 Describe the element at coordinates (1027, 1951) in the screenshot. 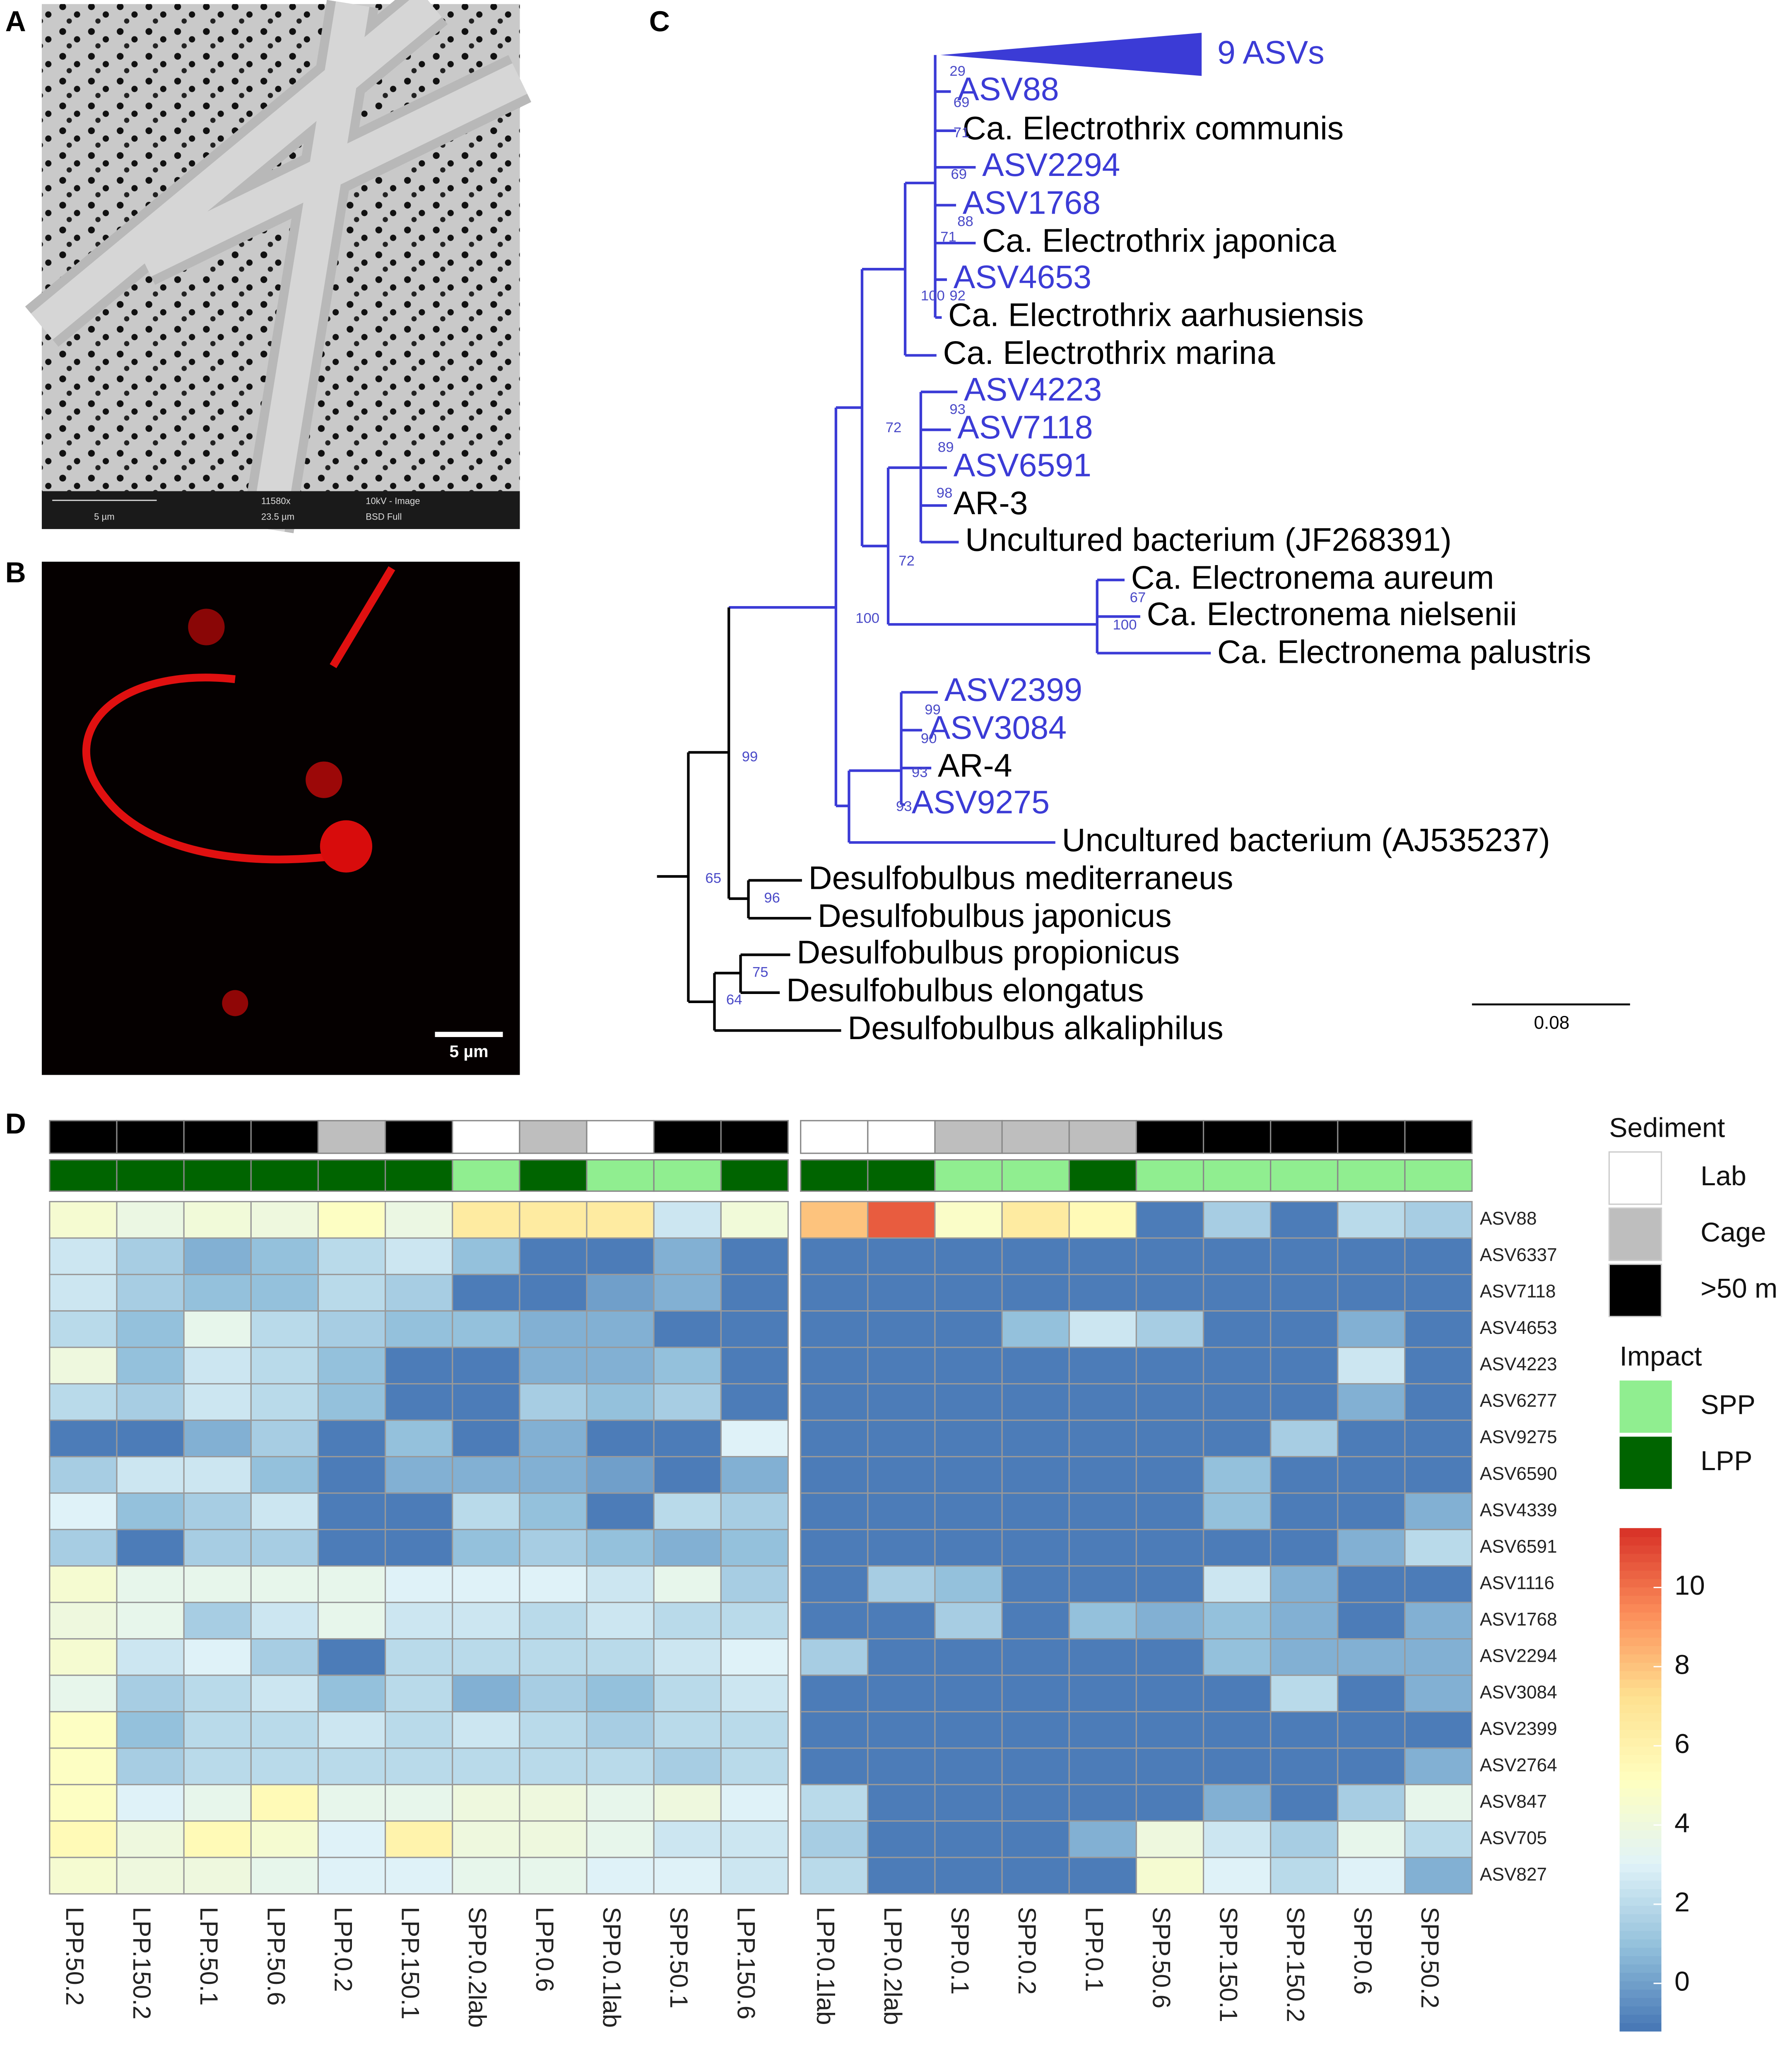

I see `column-label: SPP.0.2` at that location.